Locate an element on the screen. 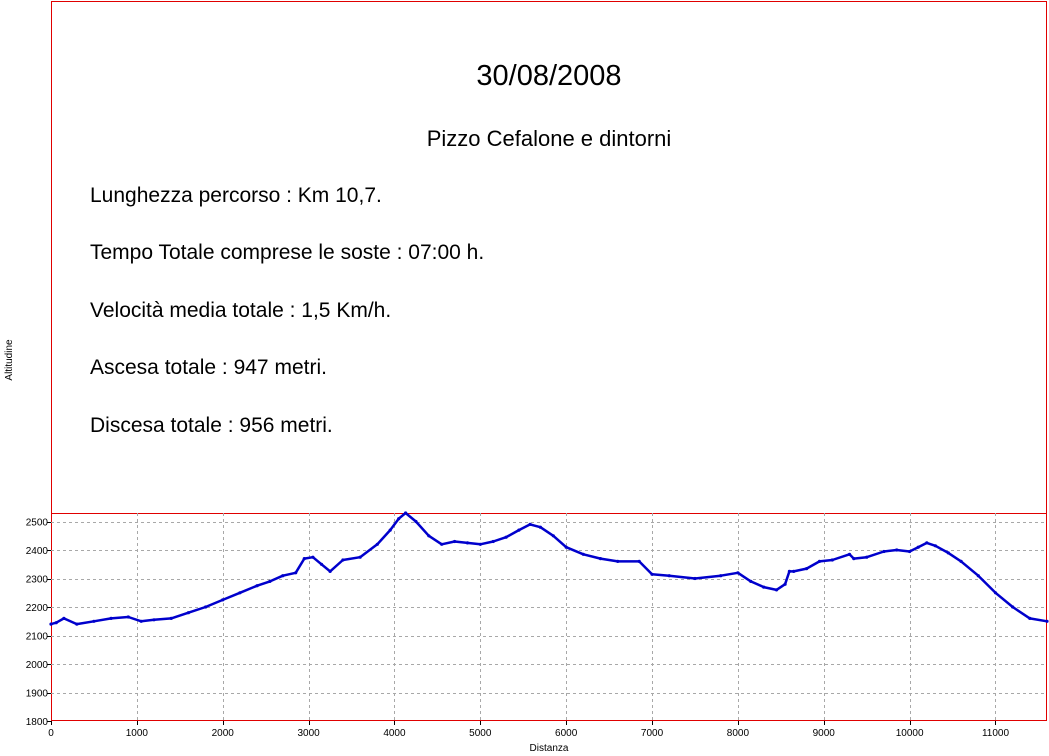 This screenshot has width=1049, height=756. y-tick-label: 2200 is located at coordinates (37, 608).